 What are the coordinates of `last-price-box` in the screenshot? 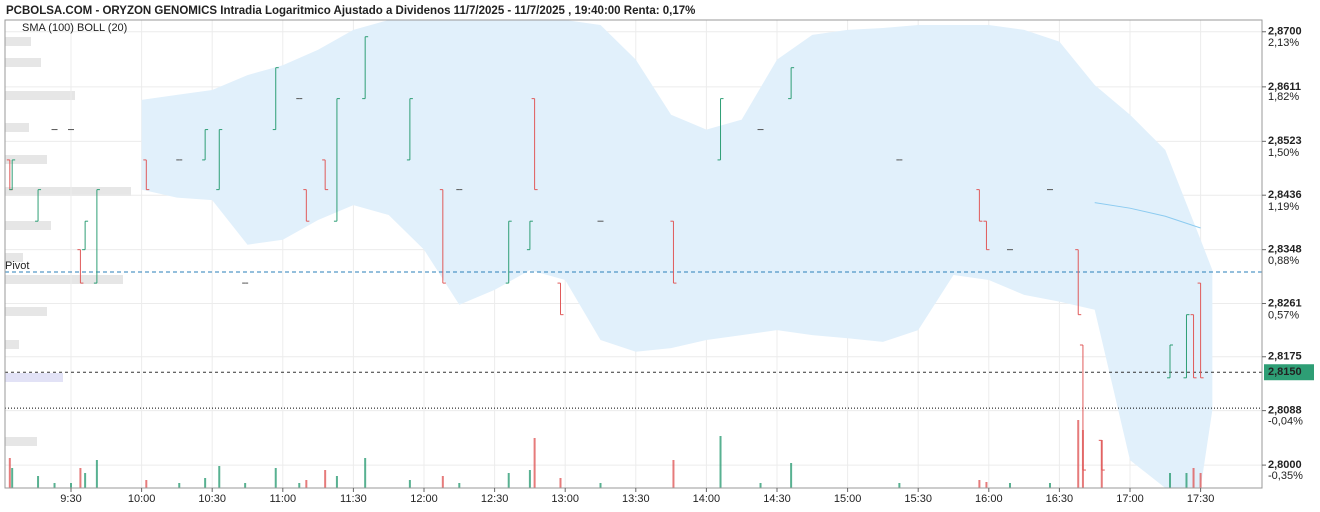 It's located at (1289, 372).